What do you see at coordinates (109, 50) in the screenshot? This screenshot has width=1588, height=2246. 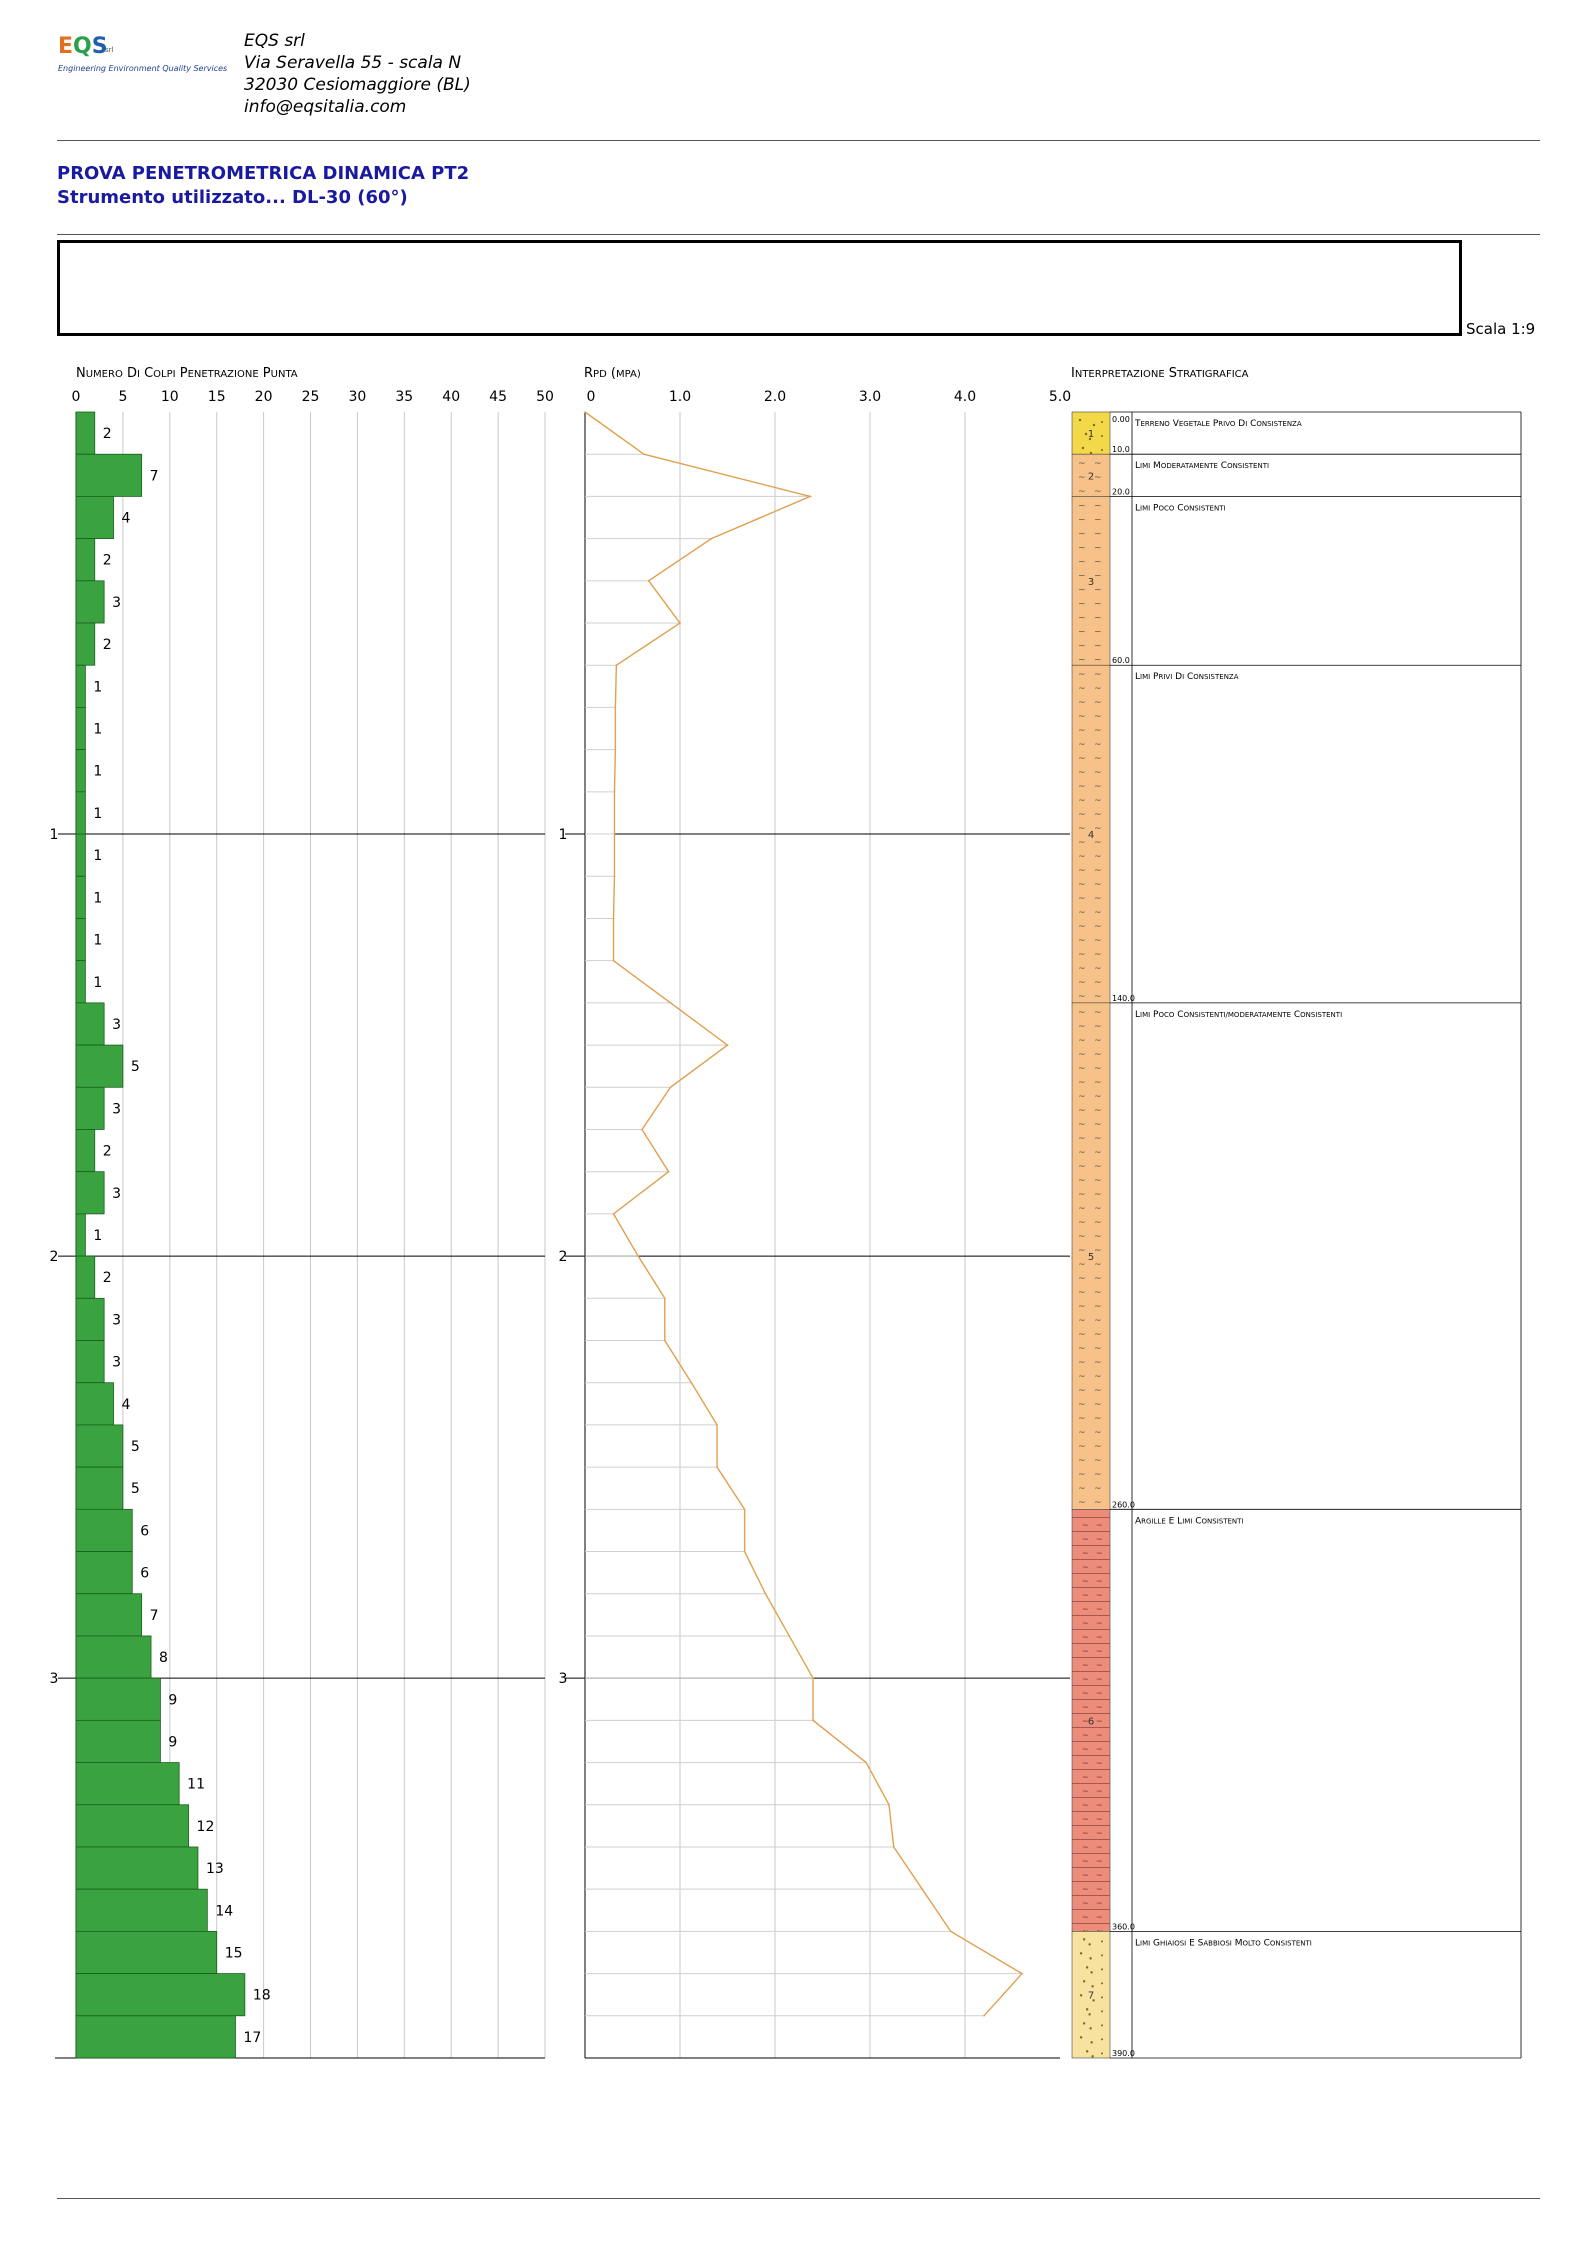 I see `logo-suffix: srl` at bounding box center [109, 50].